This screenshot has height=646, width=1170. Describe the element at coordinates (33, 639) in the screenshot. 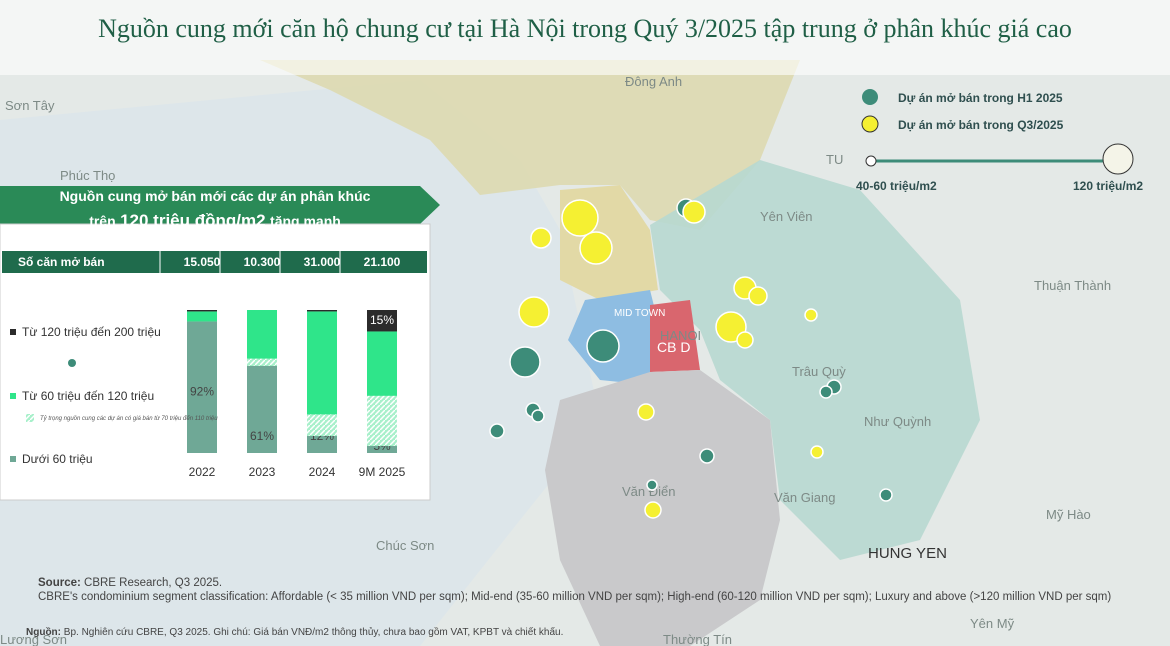

I see `place-label: Lương Sơn` at that location.